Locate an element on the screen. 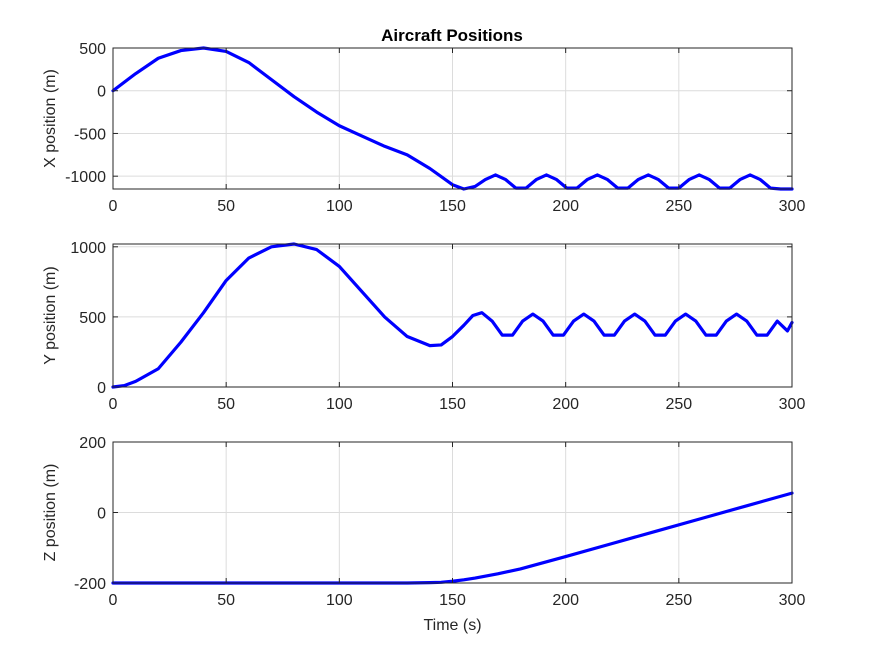 The width and height of the screenshot is (875, 656). y-tick-label: -200 is located at coordinates (90, 584).